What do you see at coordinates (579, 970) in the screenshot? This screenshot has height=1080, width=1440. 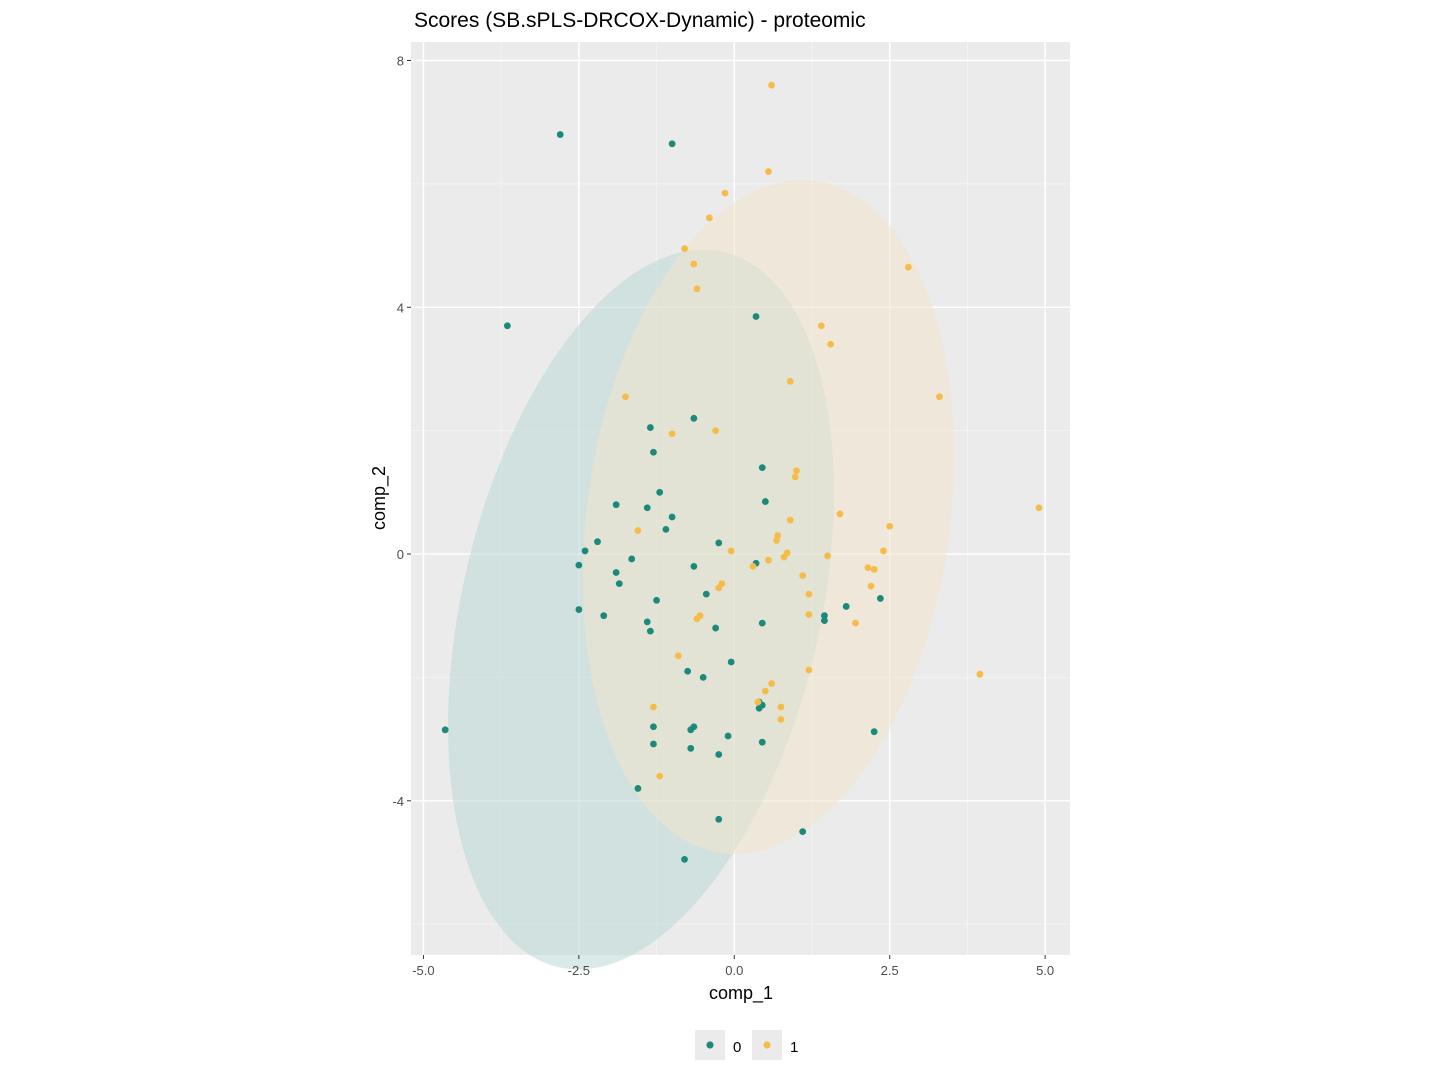 I see `x-tick-label: -2.5` at bounding box center [579, 970].